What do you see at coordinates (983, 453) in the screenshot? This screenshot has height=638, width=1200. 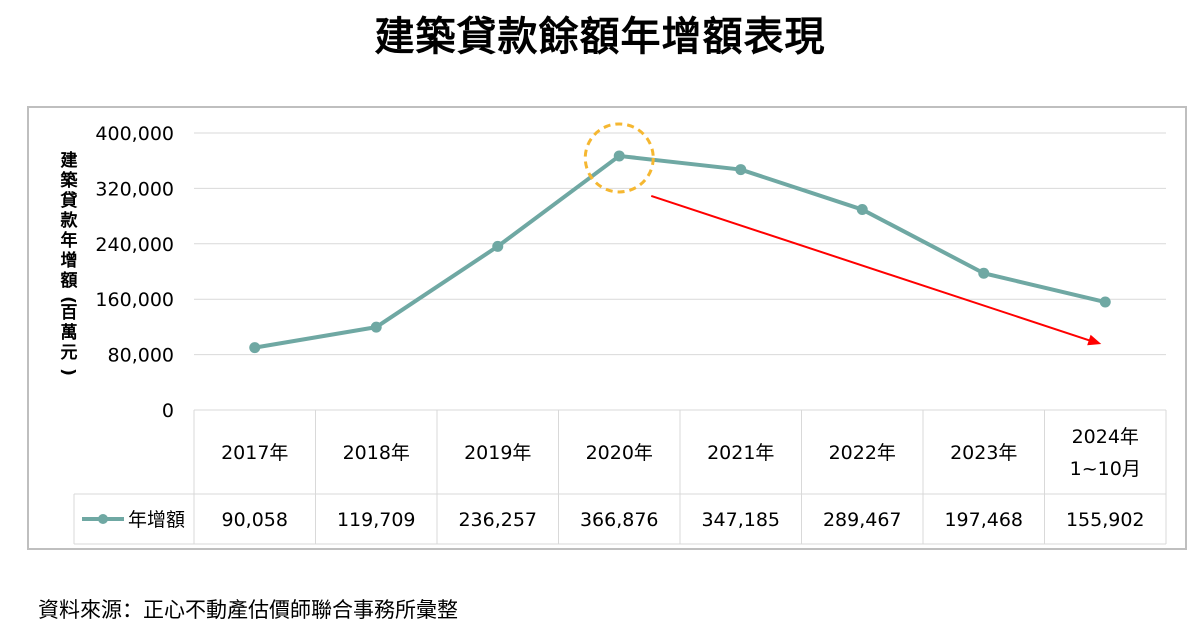 I see `x-category-label: 2023年` at bounding box center [983, 453].